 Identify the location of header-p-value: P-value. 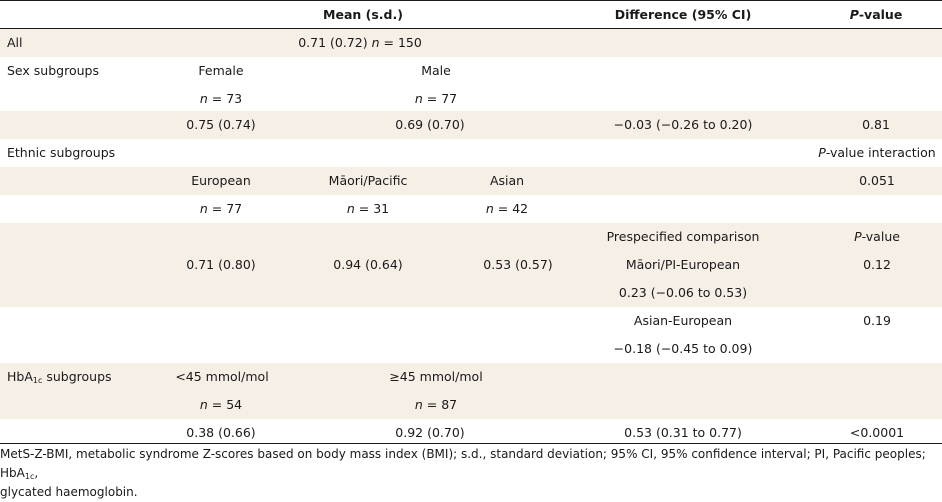
(876, 14).